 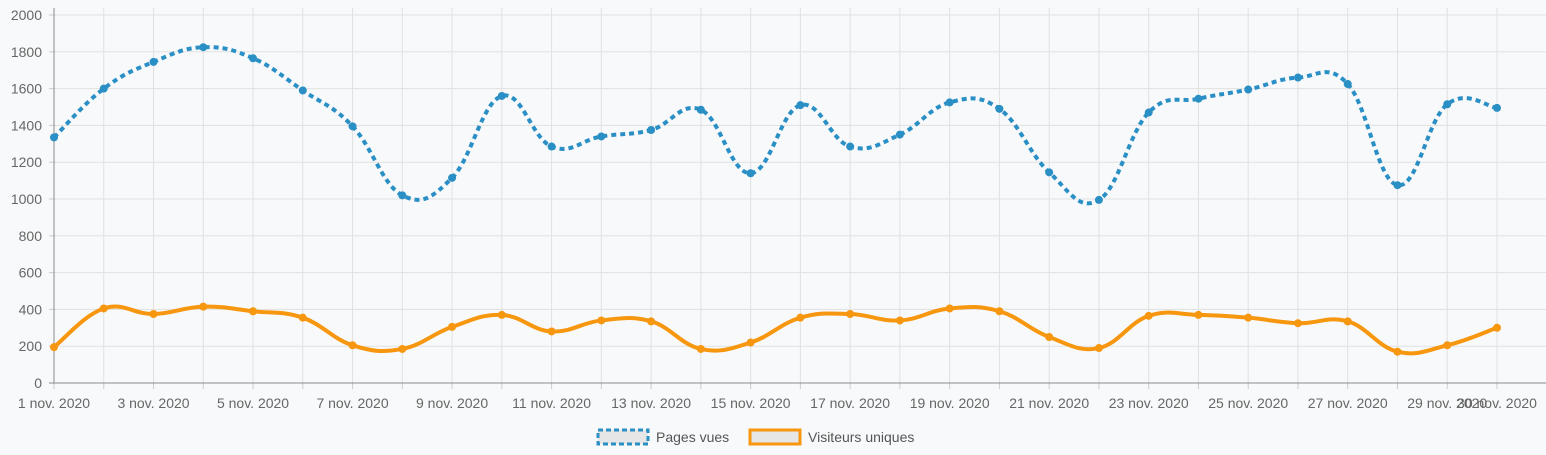 What do you see at coordinates (26, 15) in the screenshot?
I see `y-tick-label-2000: 2000` at bounding box center [26, 15].